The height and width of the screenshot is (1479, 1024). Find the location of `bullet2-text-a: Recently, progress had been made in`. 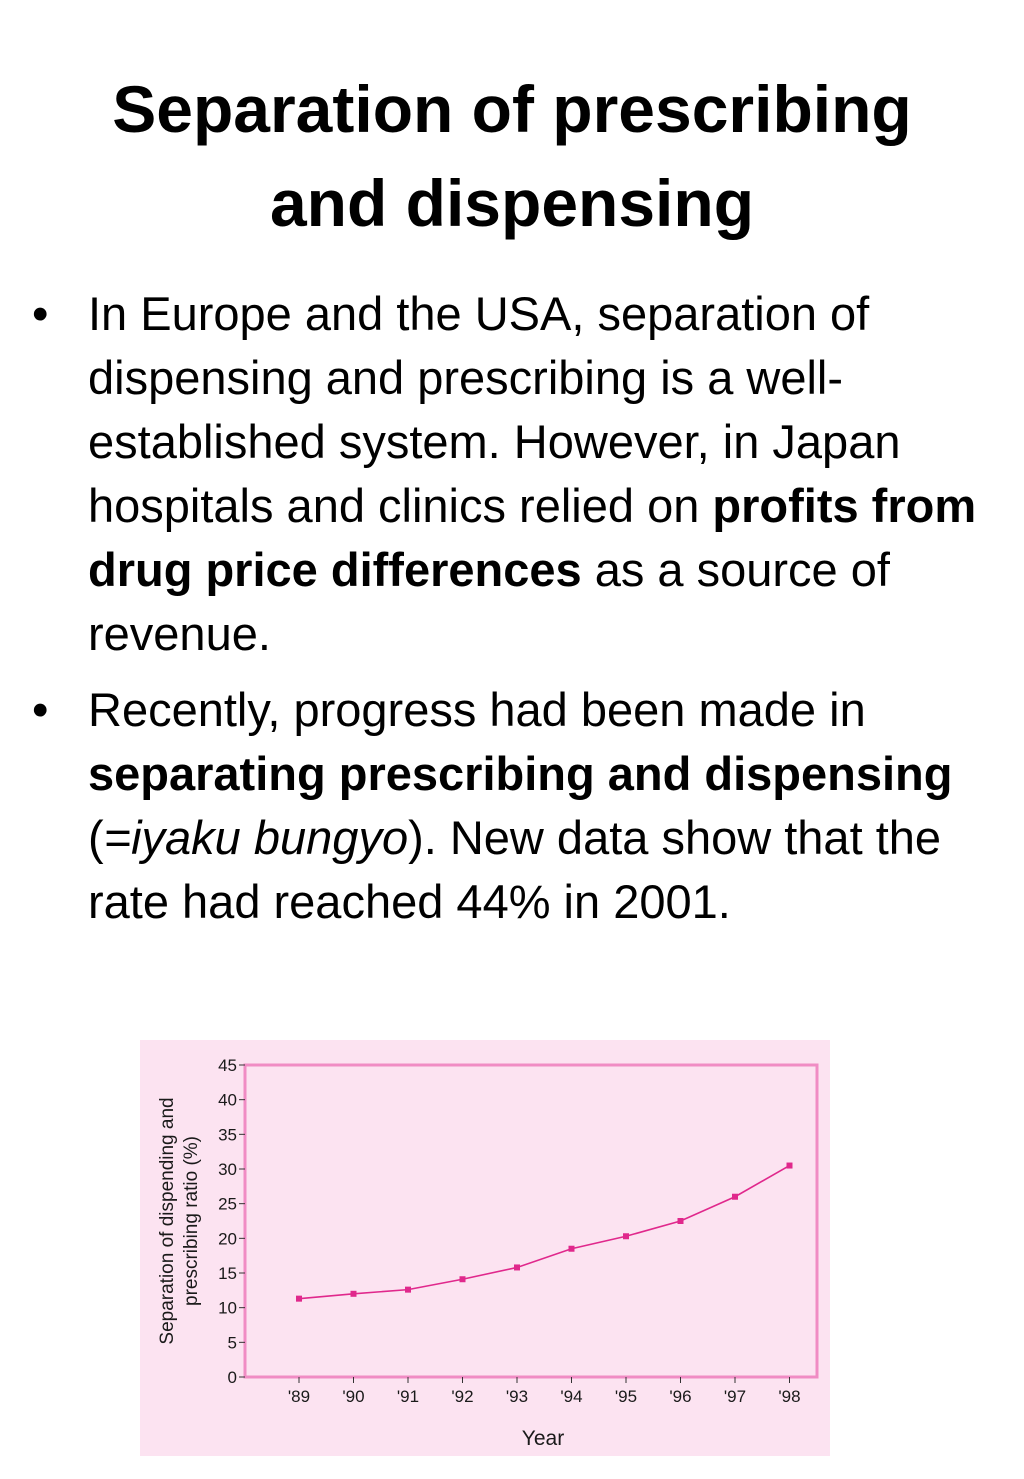

bullet2-text-a: Recently, progress had been made in is located at coordinates (477, 709).